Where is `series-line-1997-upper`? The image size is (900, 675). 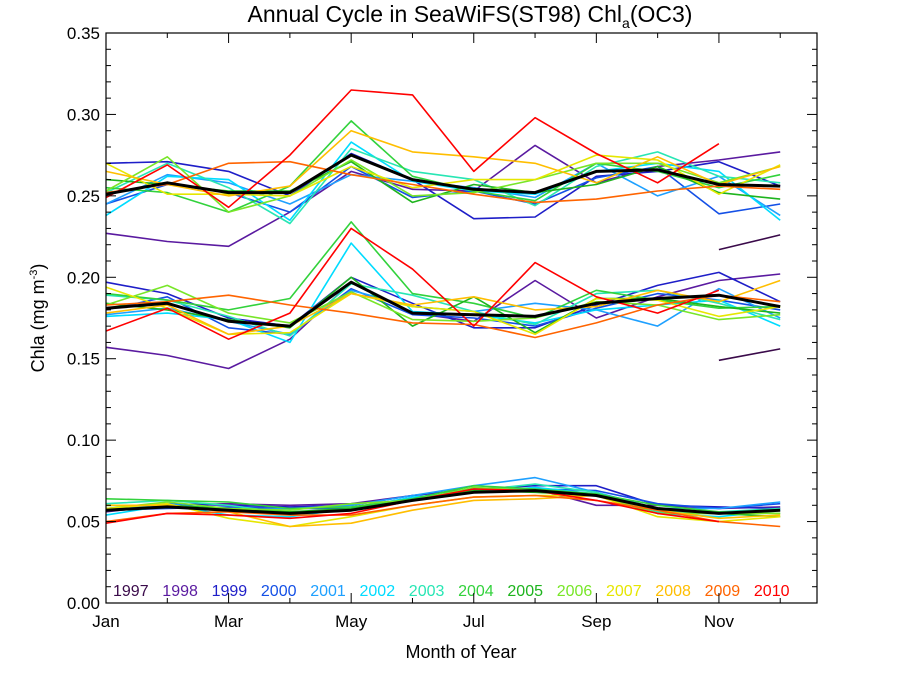
series-line-1997-upper is located at coordinates (749, 242).